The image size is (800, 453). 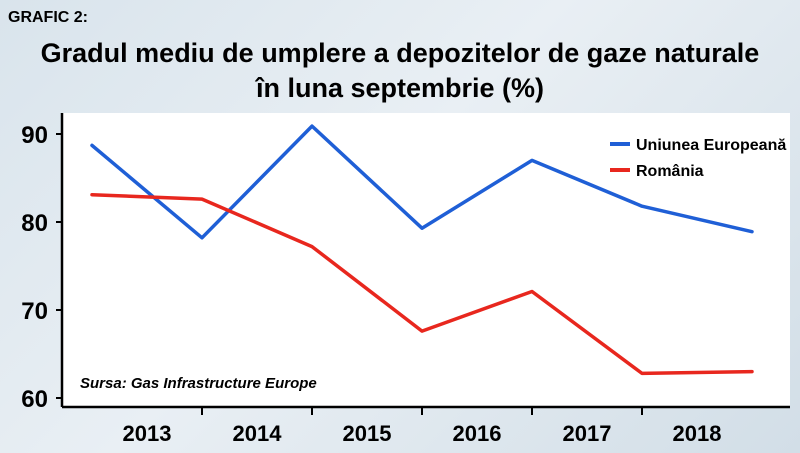 I want to click on legend: Uniunea Europeană România, so click(x=698, y=158).